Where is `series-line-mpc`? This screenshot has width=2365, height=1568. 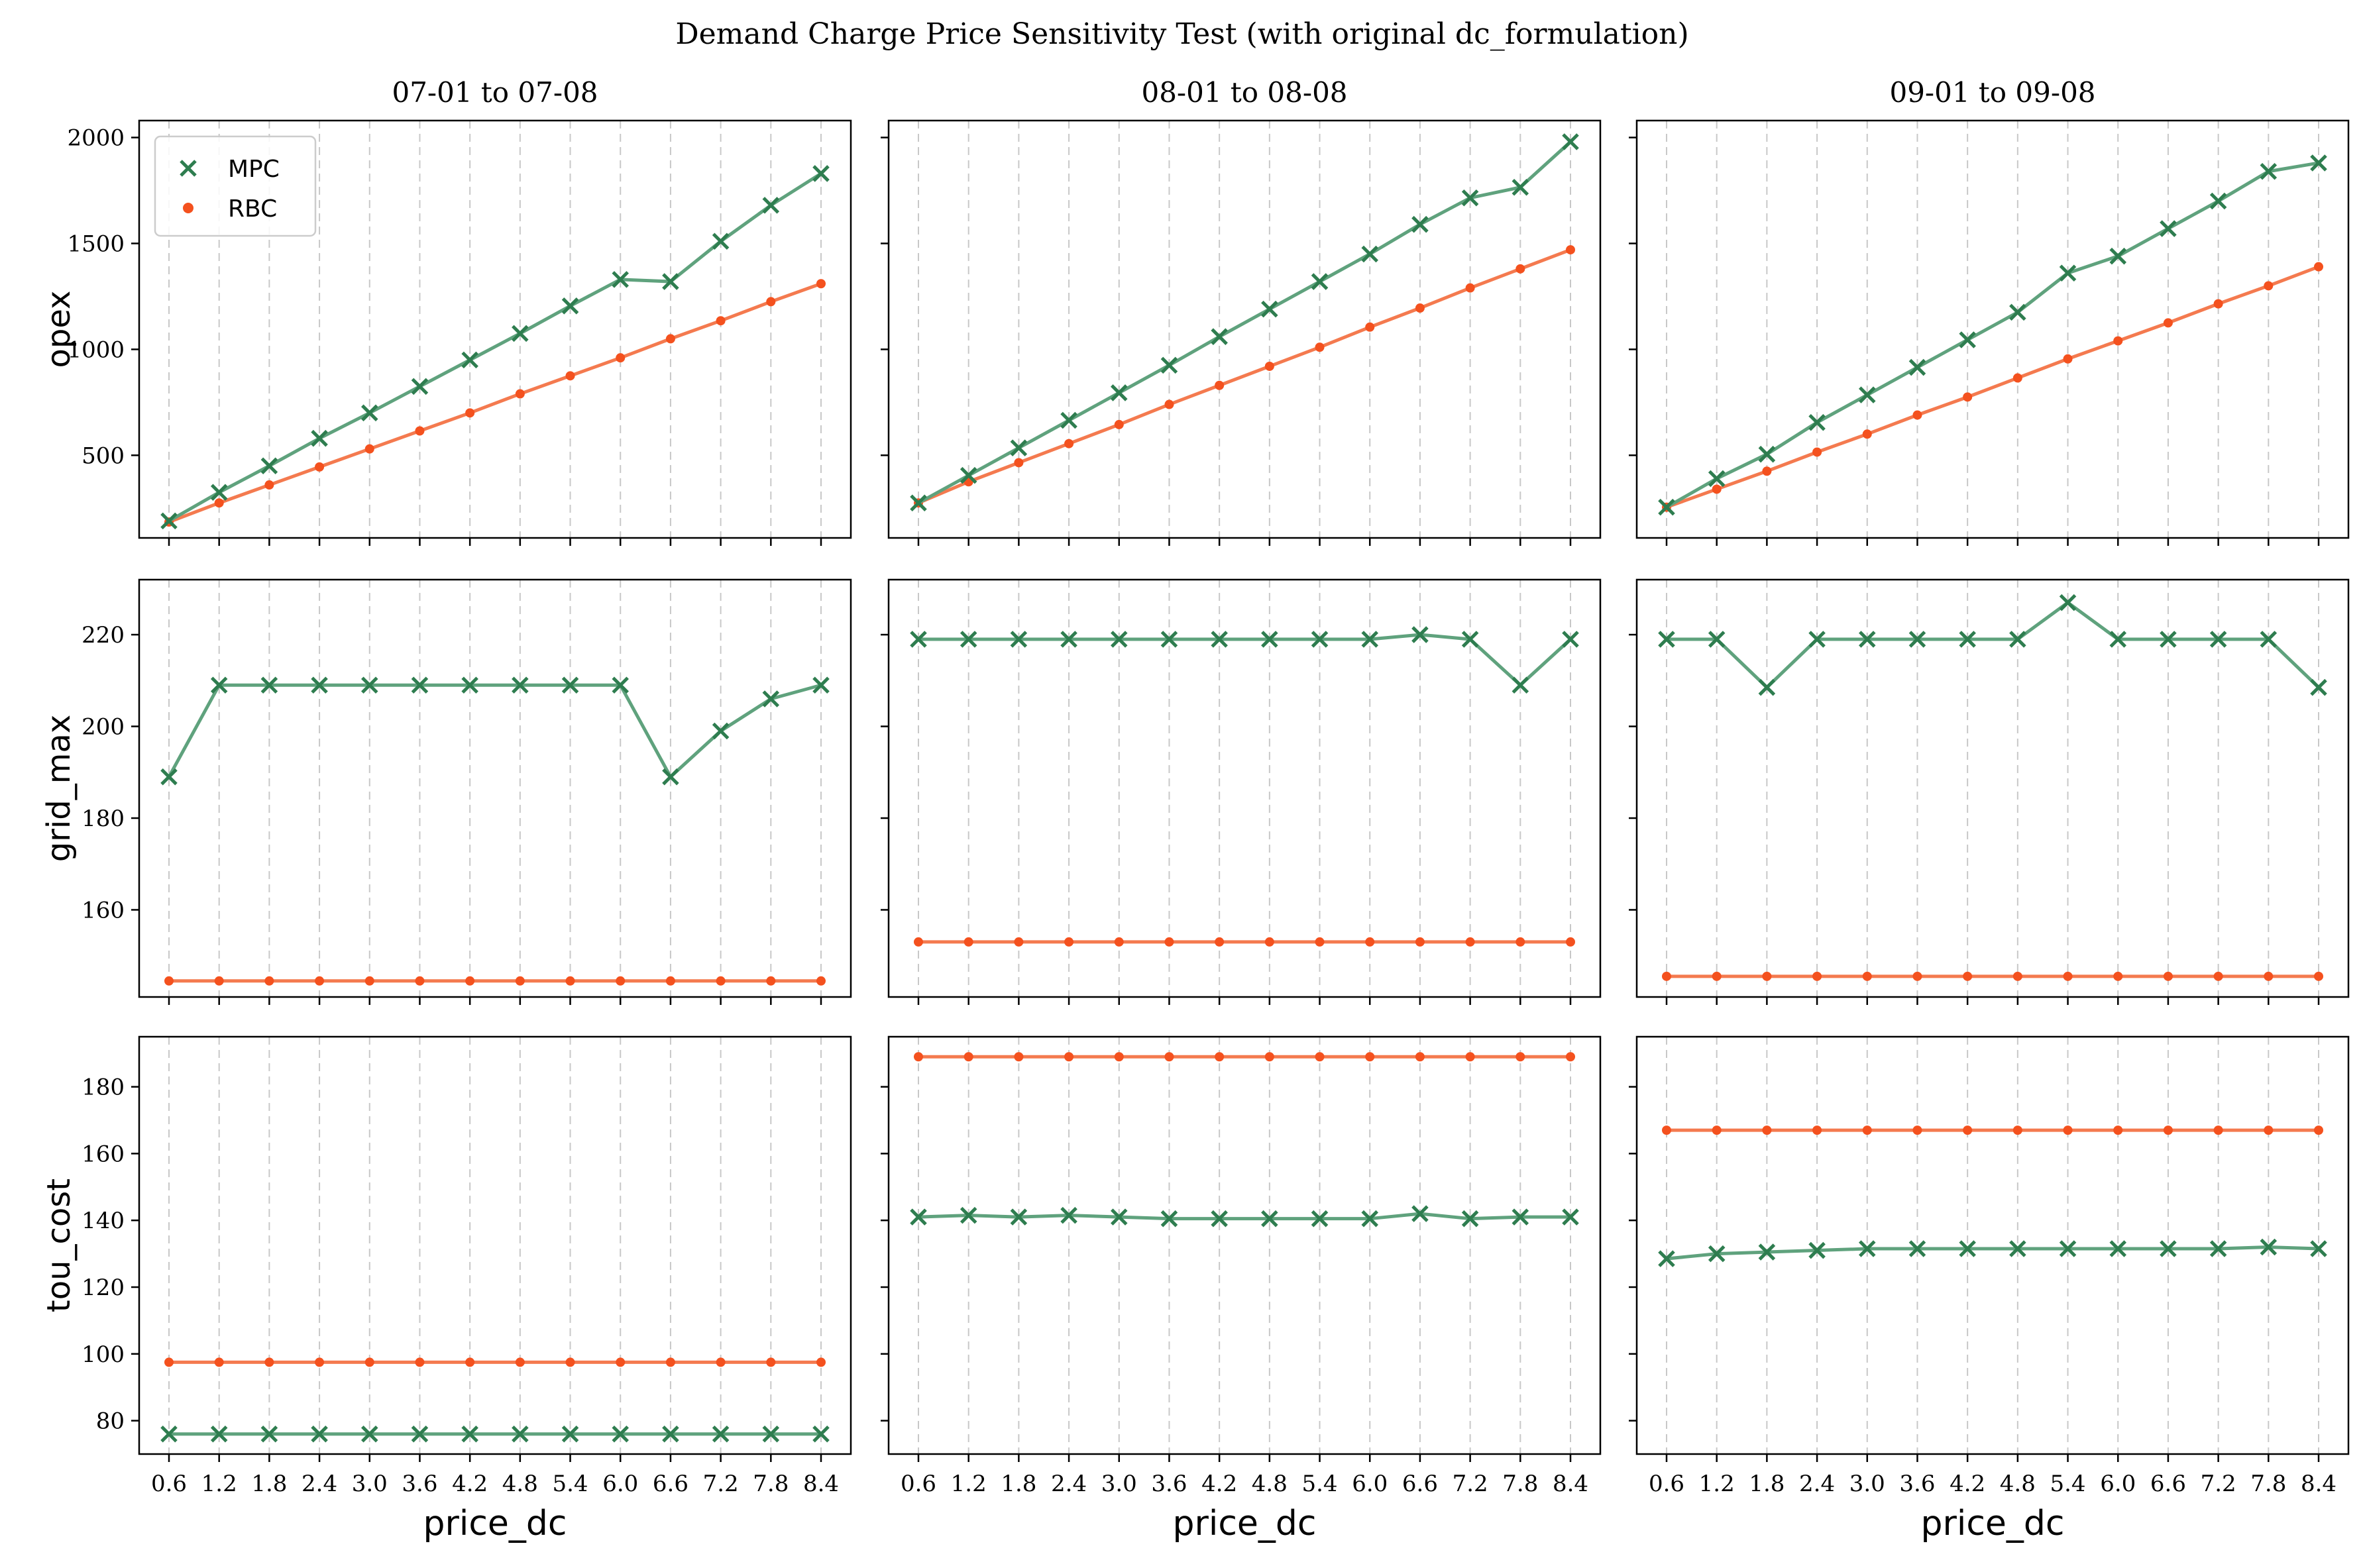 series-line-mpc is located at coordinates (1245, 660).